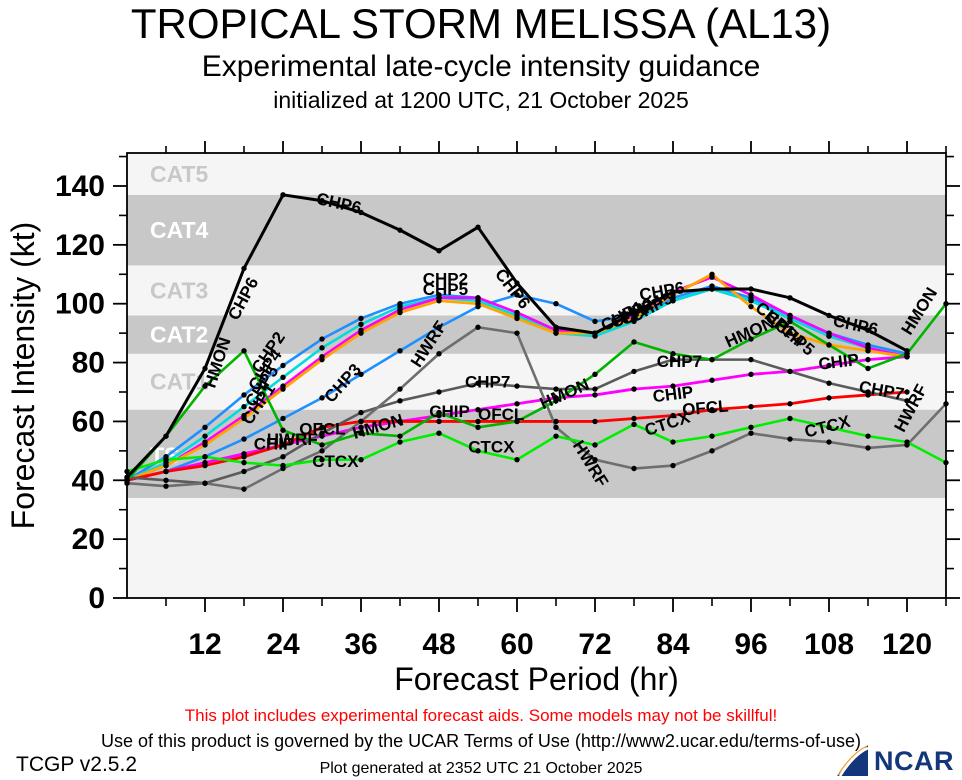  I want to click on line-label-hwrf: HWRF, so click(292, 439).